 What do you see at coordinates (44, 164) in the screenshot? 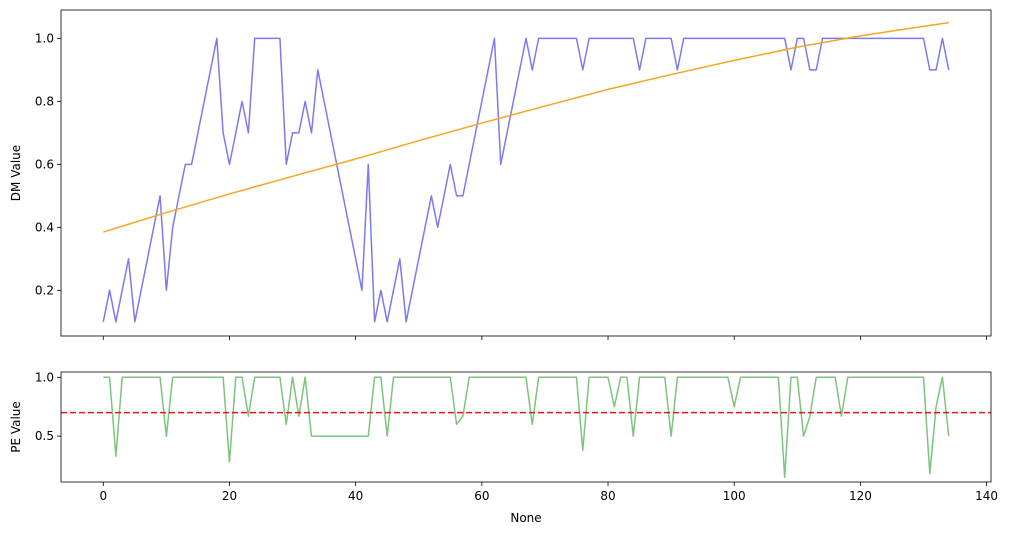
I see `y-tick-label: 0.6` at bounding box center [44, 164].